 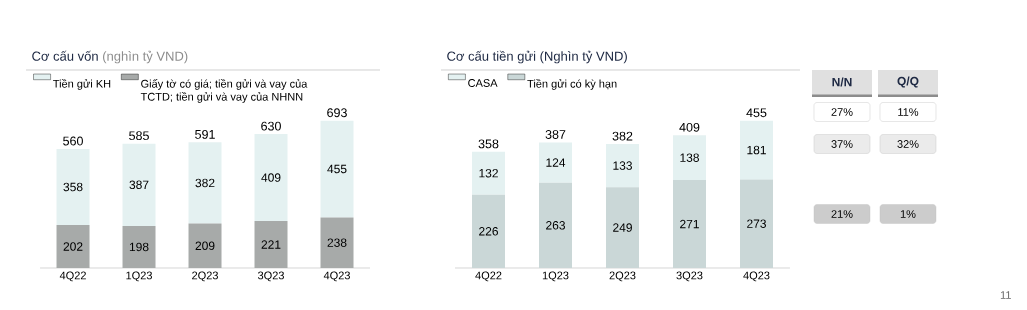 I want to click on data-label: 198, so click(x=139, y=247).